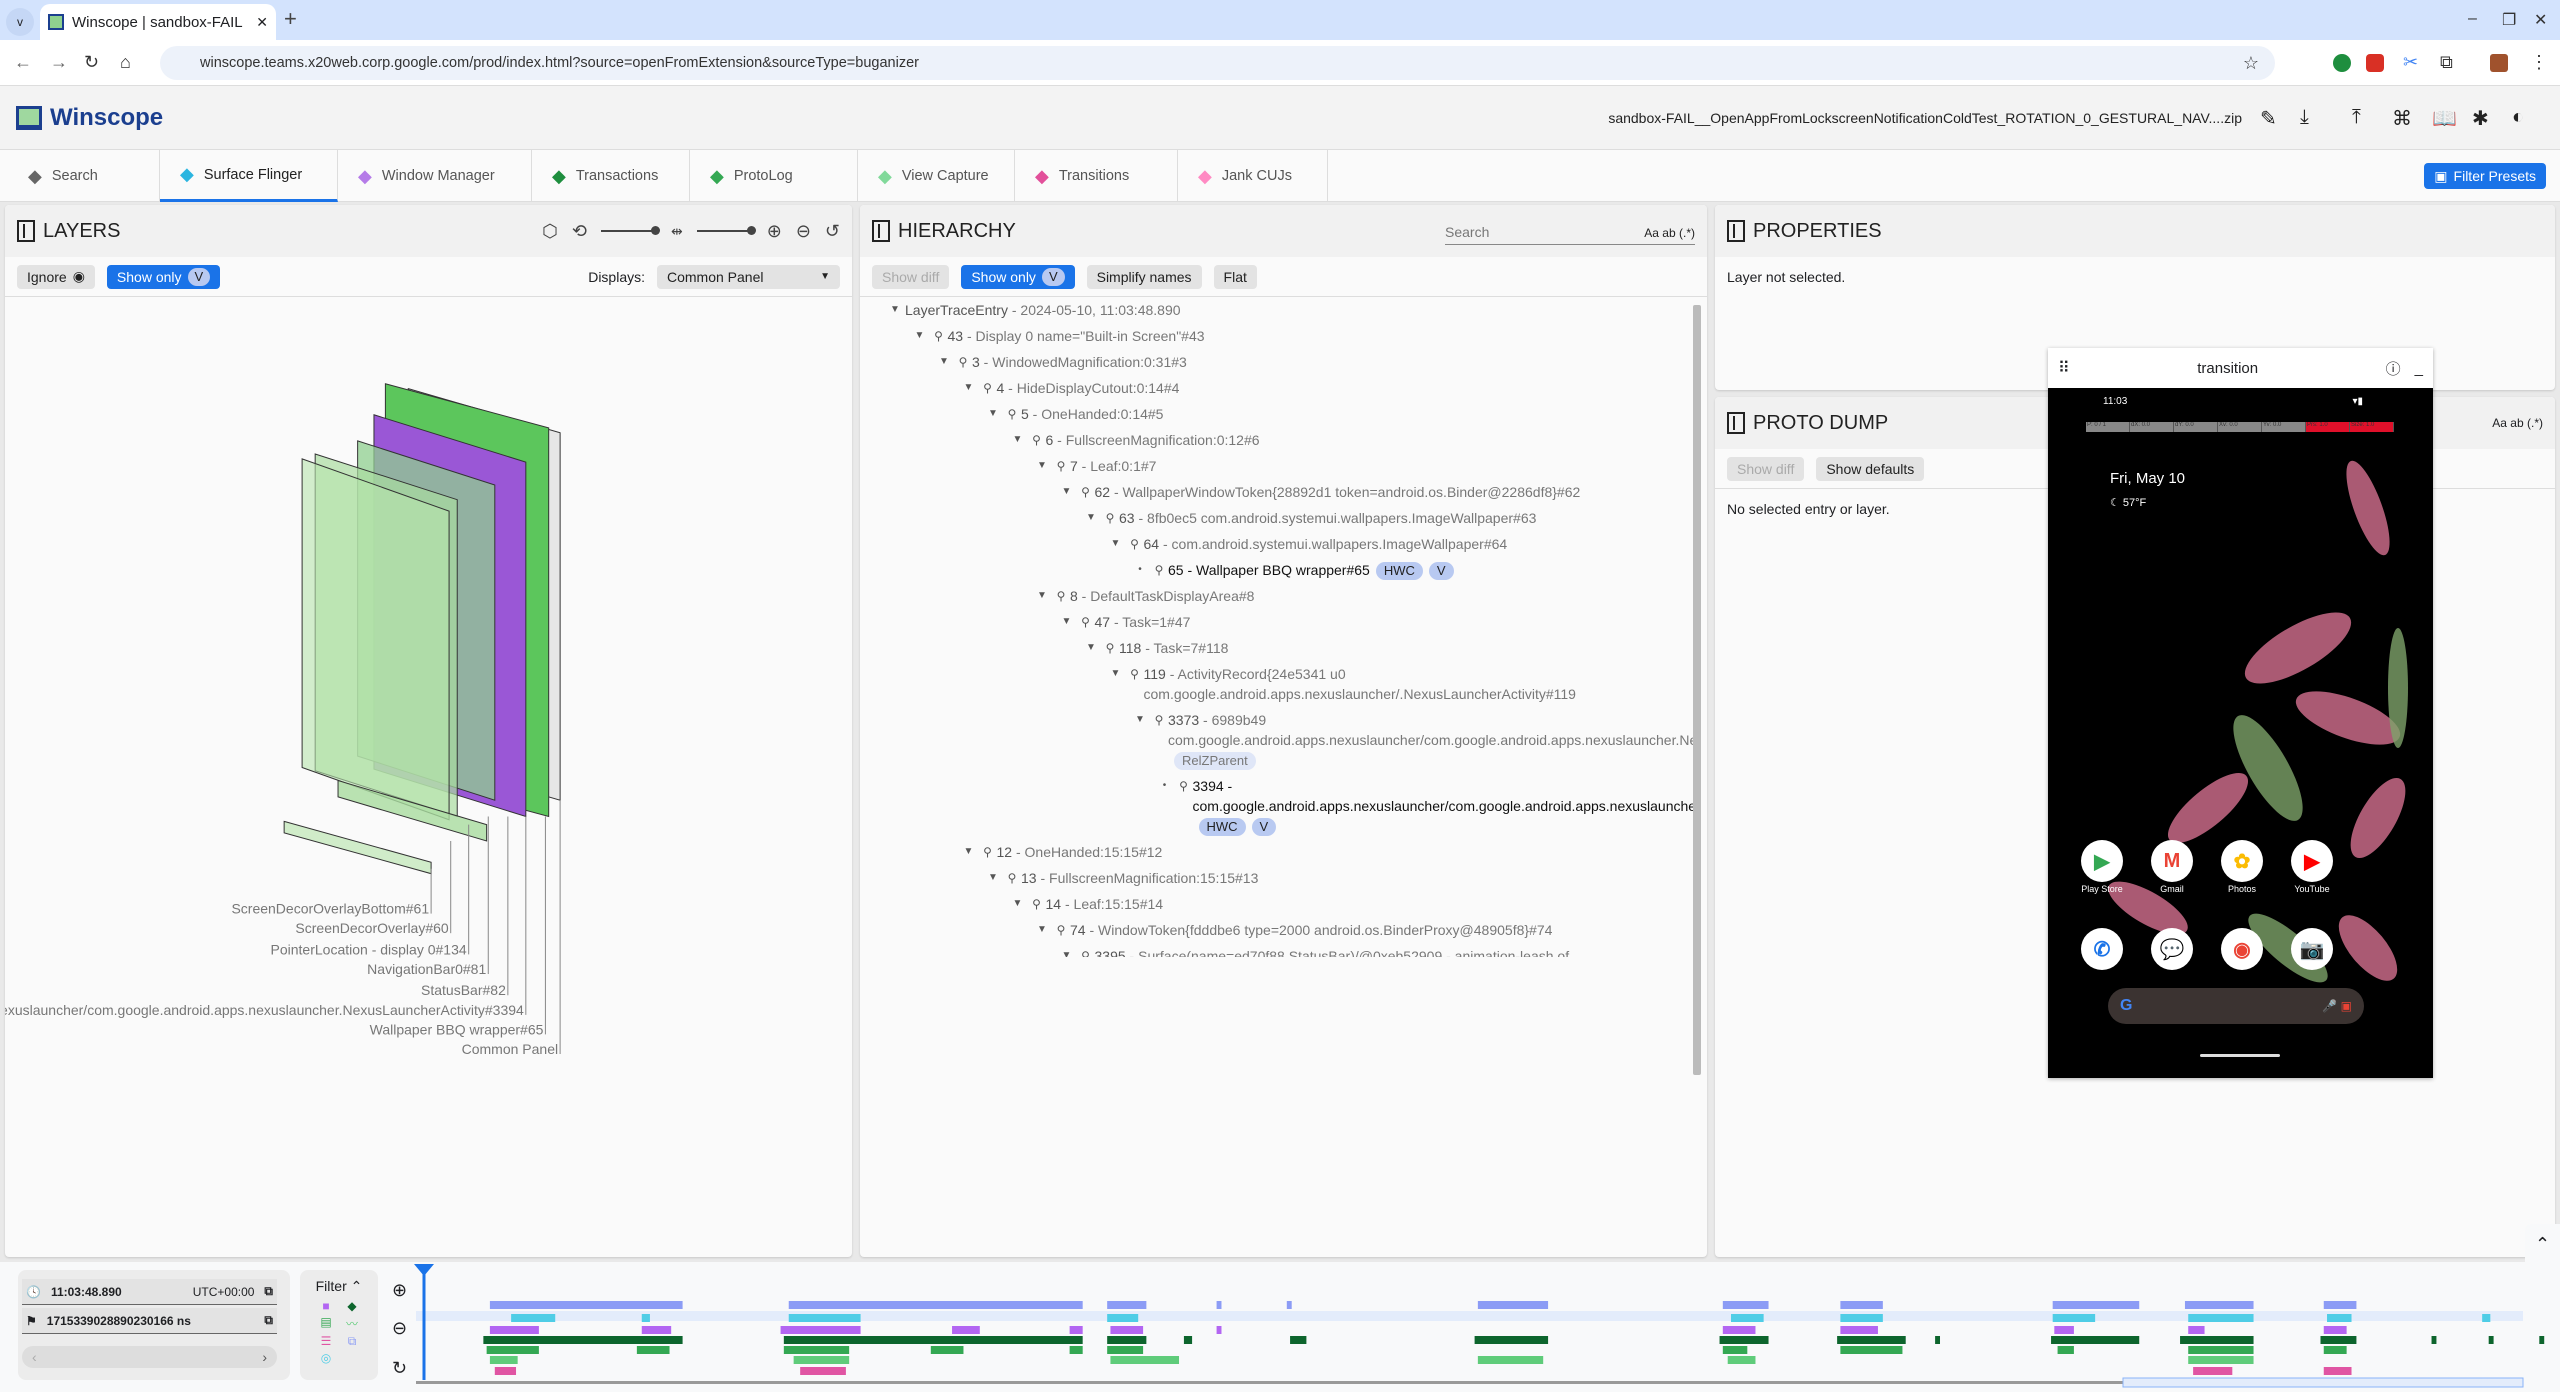 Image resolution: width=2560 pixels, height=1392 pixels. What do you see at coordinates (1282, 878) in the screenshot?
I see `tree-node: ▼ ⚲ 13 - FullscreenMagnification:15:15#13` at bounding box center [1282, 878].